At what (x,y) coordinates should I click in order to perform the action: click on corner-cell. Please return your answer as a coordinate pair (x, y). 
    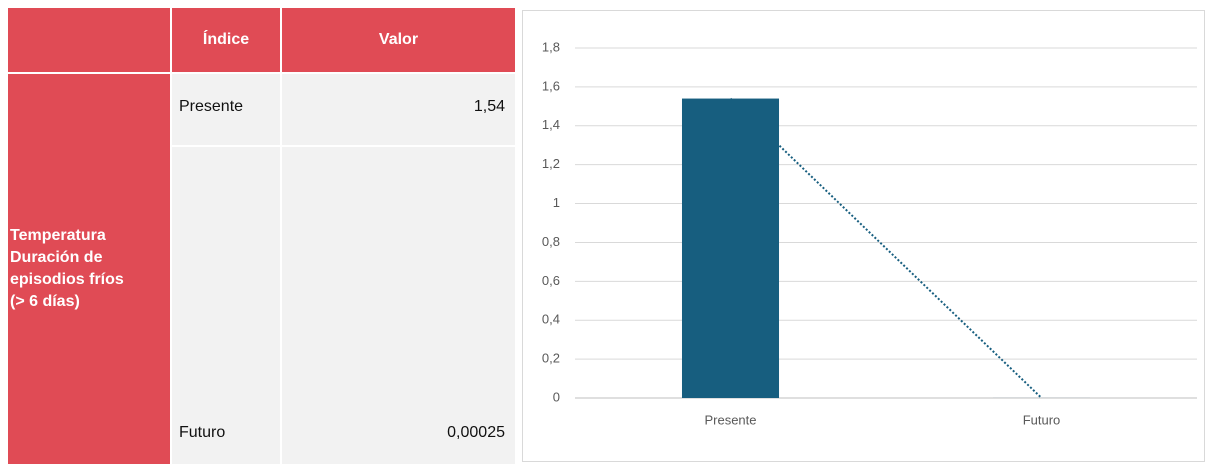
    Looking at the image, I should click on (89, 40).